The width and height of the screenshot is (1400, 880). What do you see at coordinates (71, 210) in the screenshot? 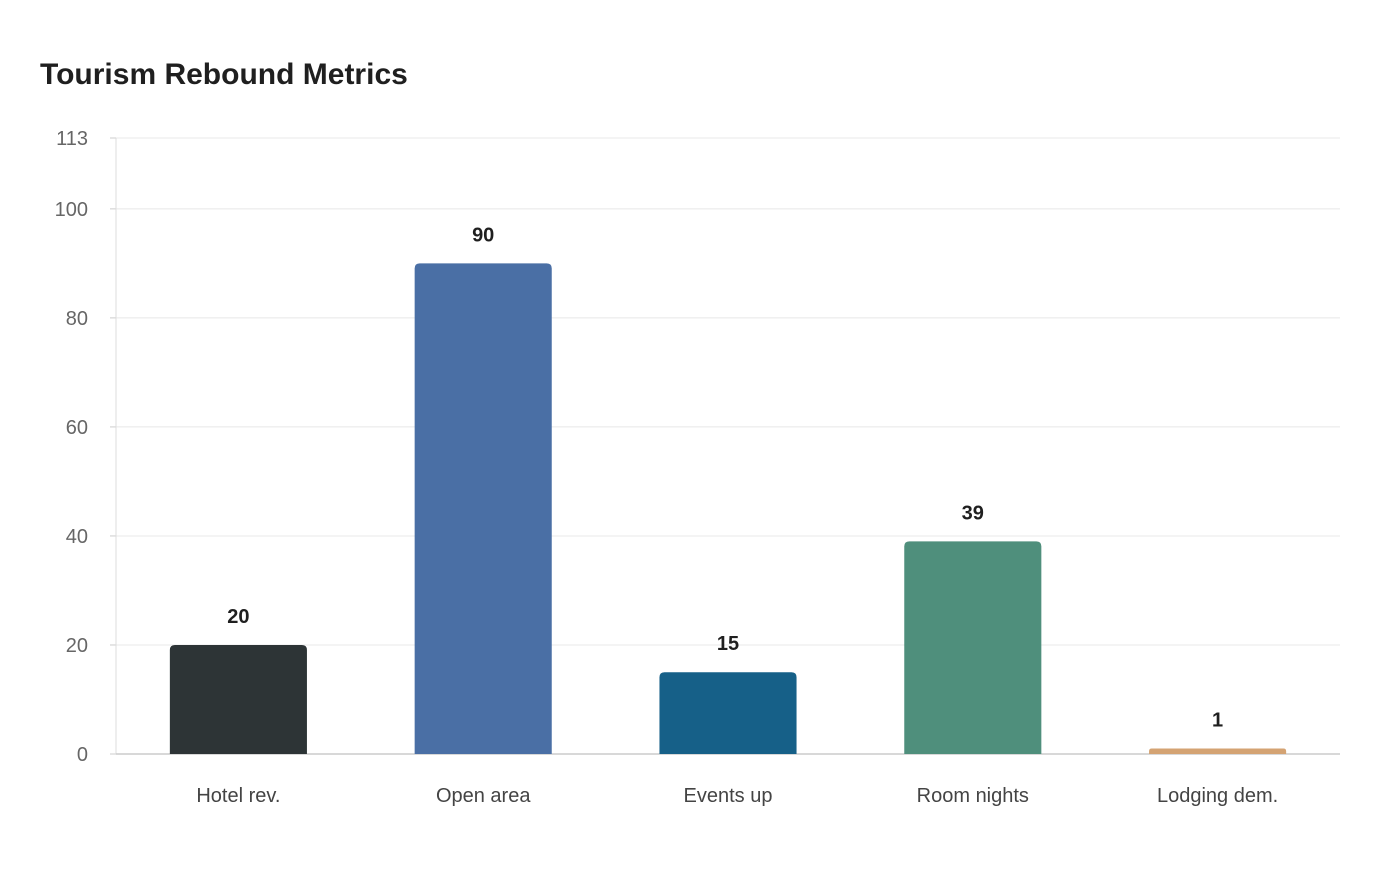
I see `y-tick-label: 100` at bounding box center [71, 210].